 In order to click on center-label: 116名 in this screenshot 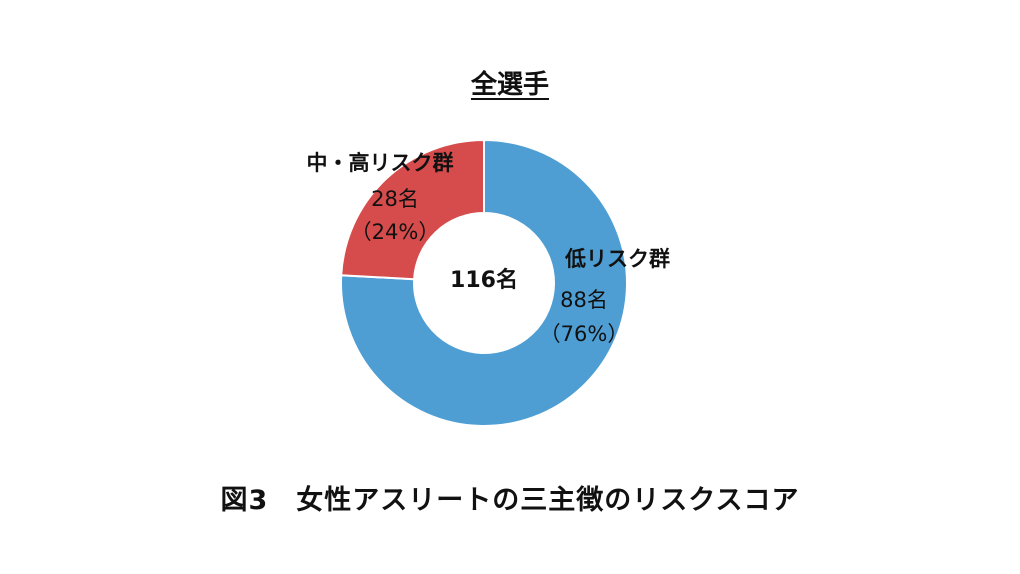, I will do `click(484, 280)`.